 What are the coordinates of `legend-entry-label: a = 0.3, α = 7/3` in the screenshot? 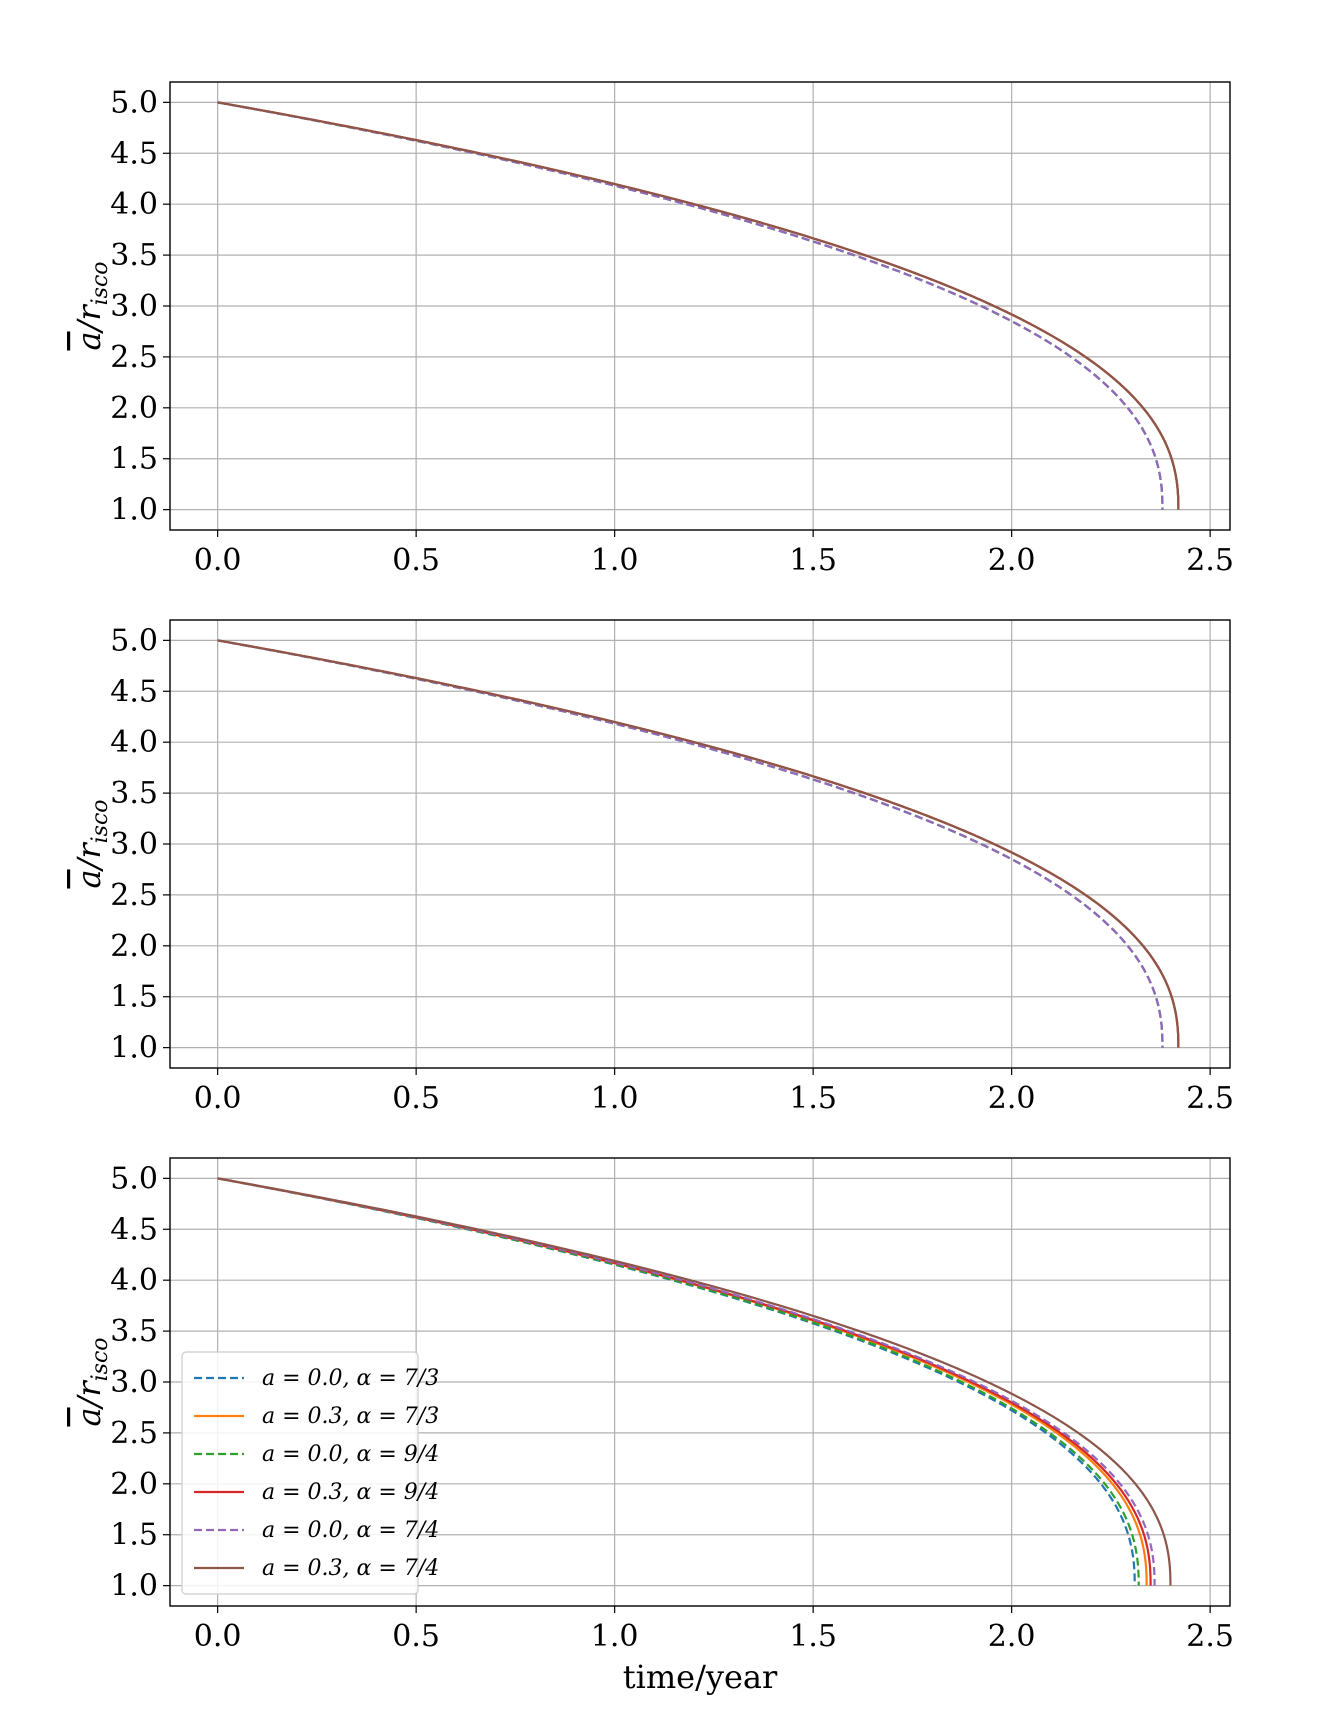 It's located at (350, 1416).